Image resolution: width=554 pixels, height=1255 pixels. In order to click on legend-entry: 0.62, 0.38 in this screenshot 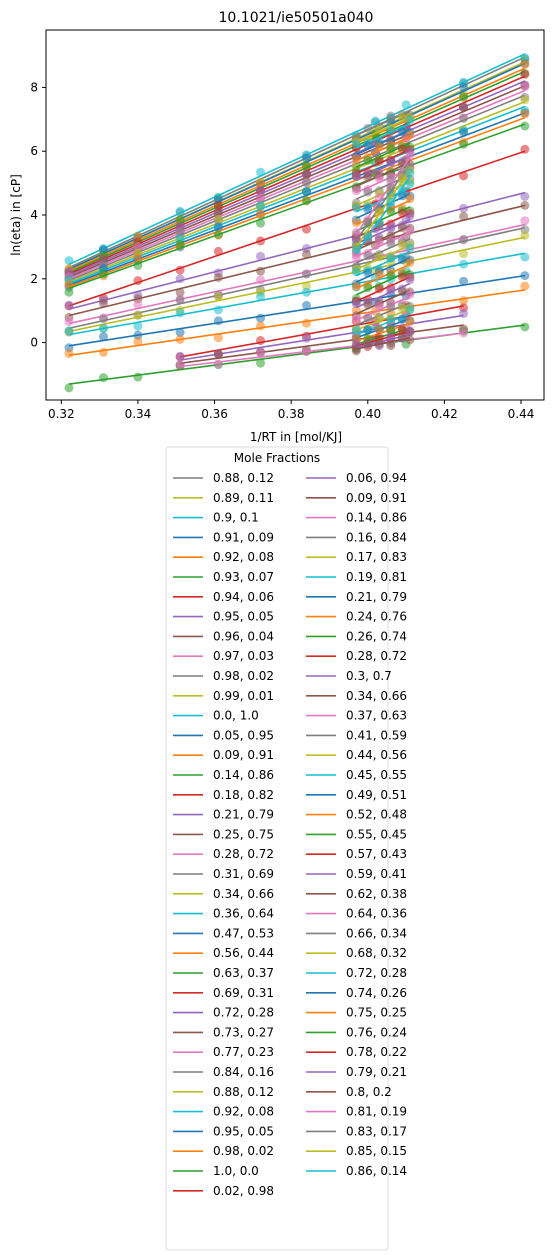, I will do `click(376, 894)`.